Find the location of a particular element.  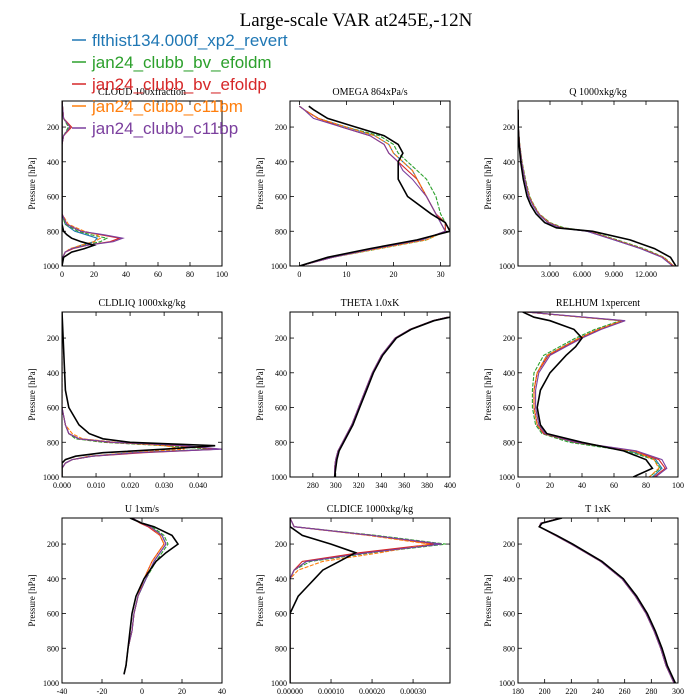

x-tick-label: 0.040 is located at coordinates (198, 485).